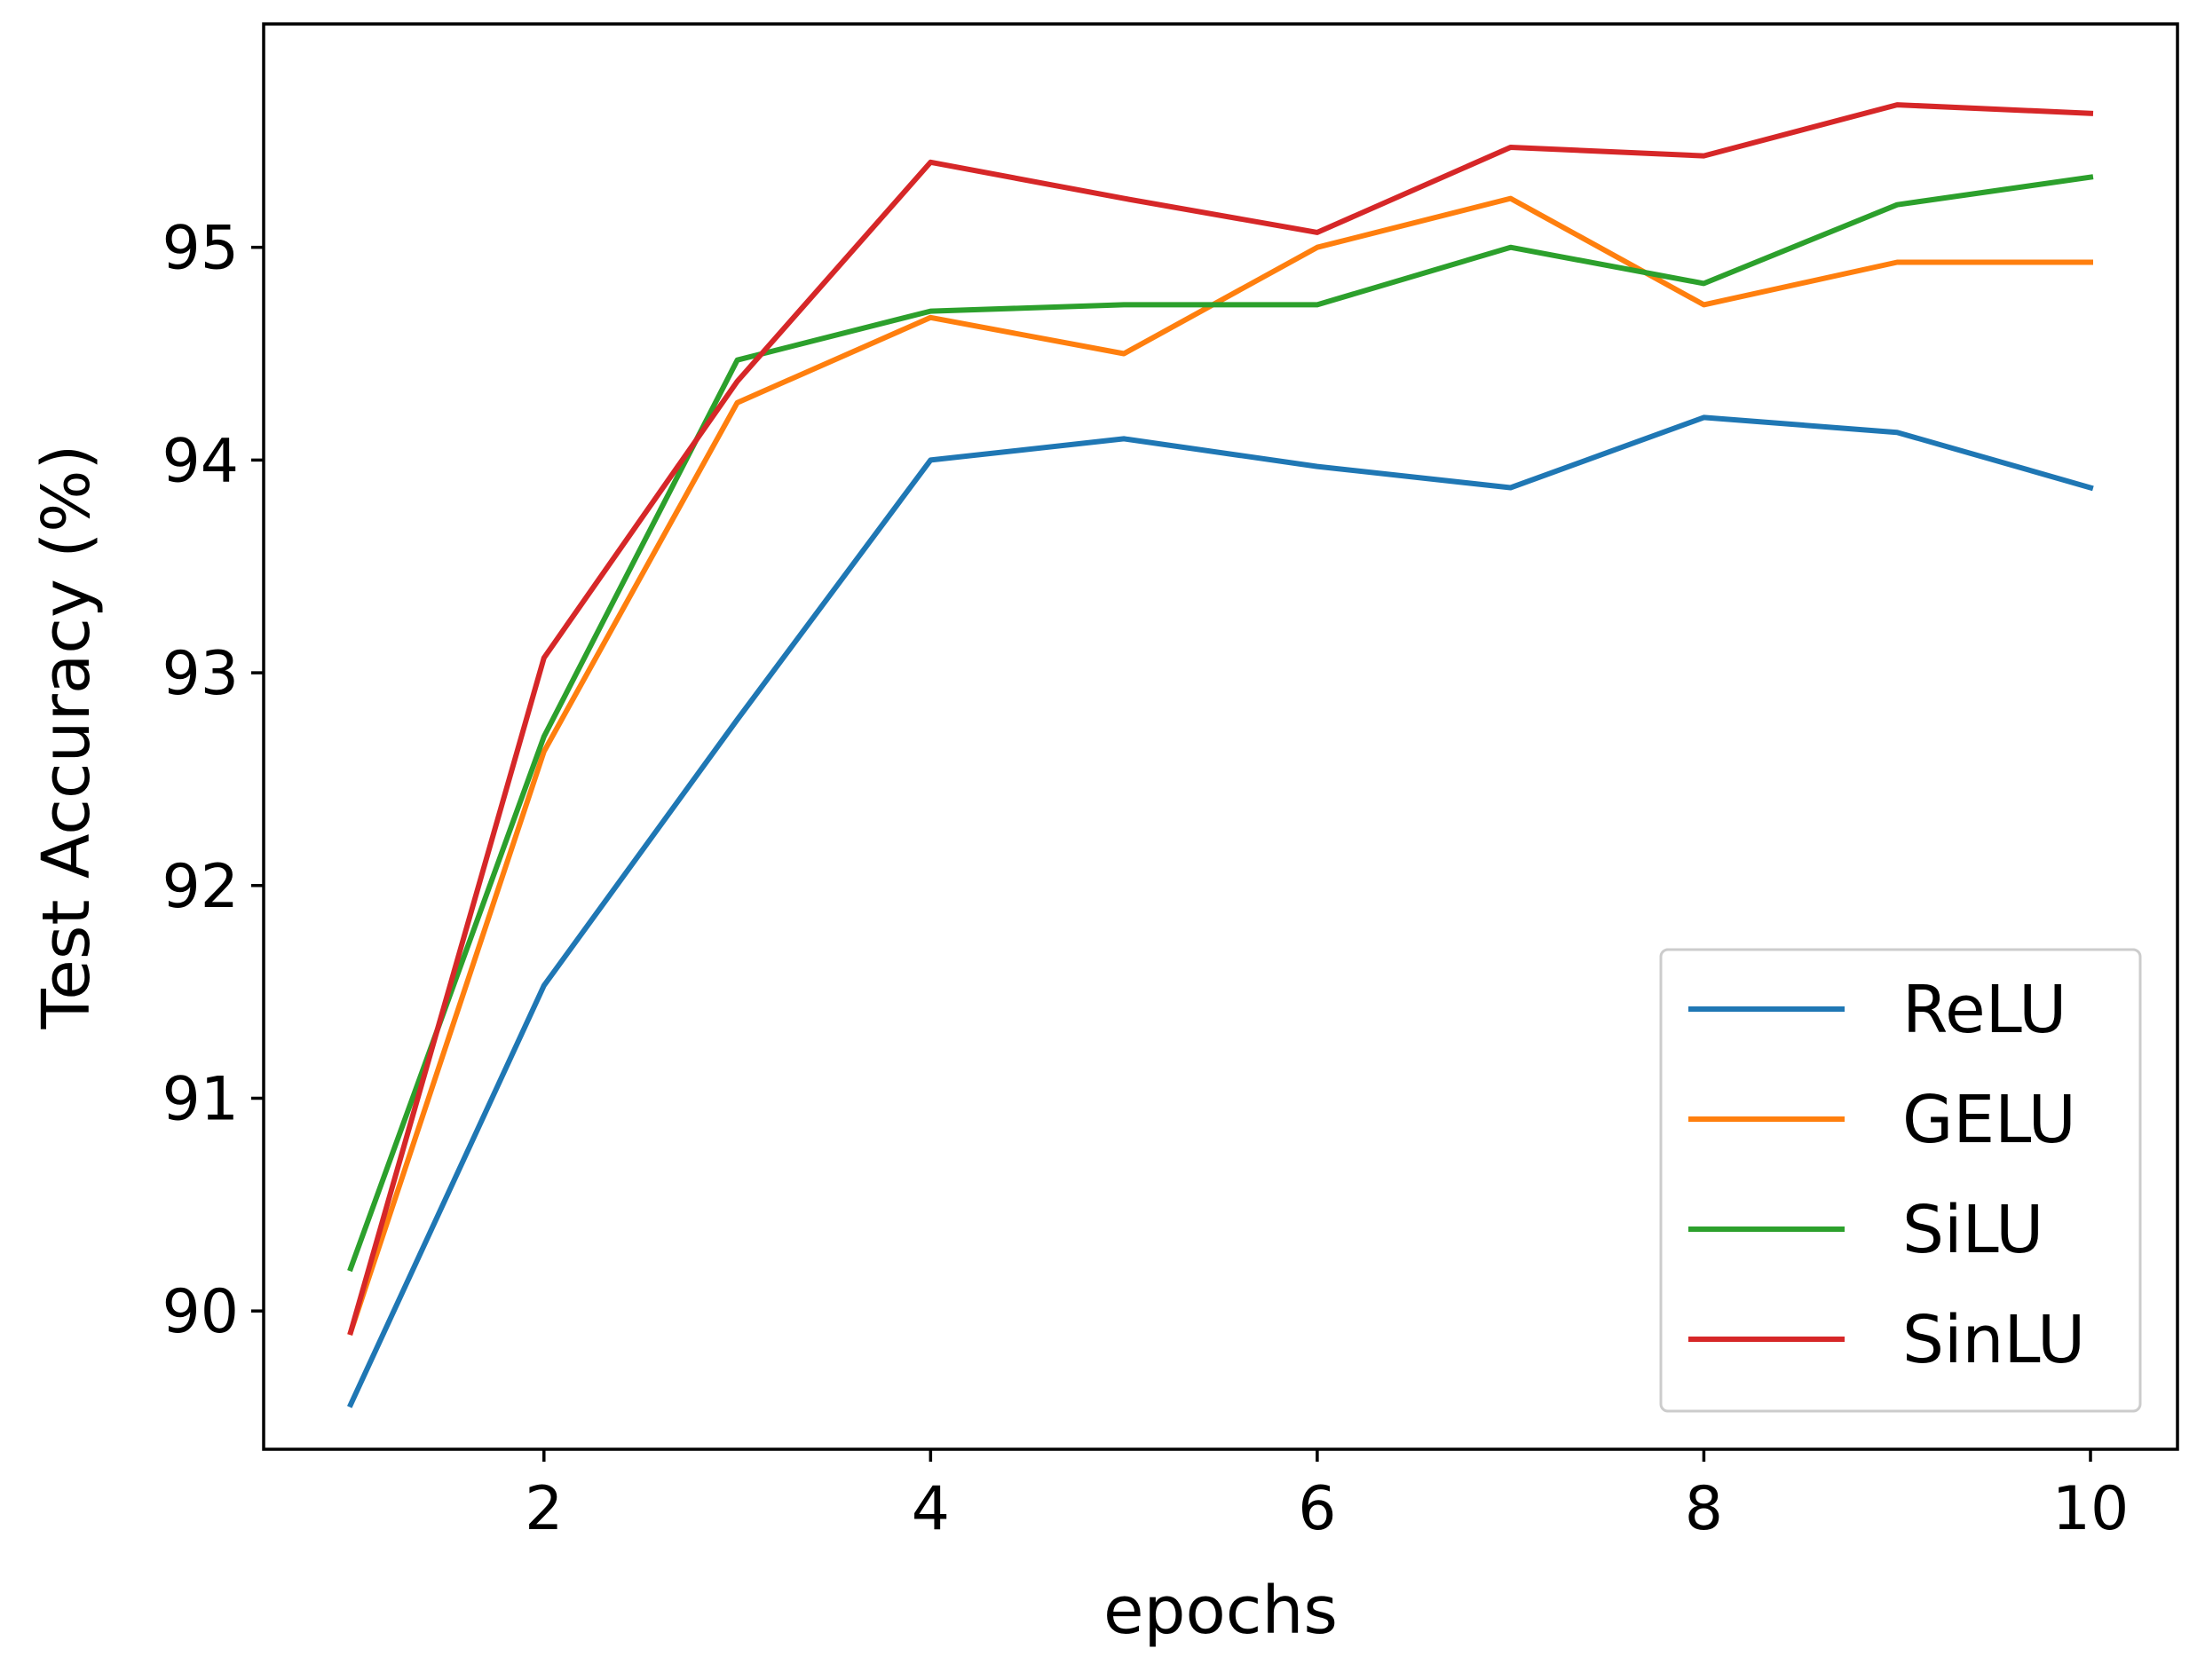 This screenshot has height=1680, width=2205. Describe the element at coordinates (200, 1099) in the screenshot. I see `y-tick-label: 91` at that location.